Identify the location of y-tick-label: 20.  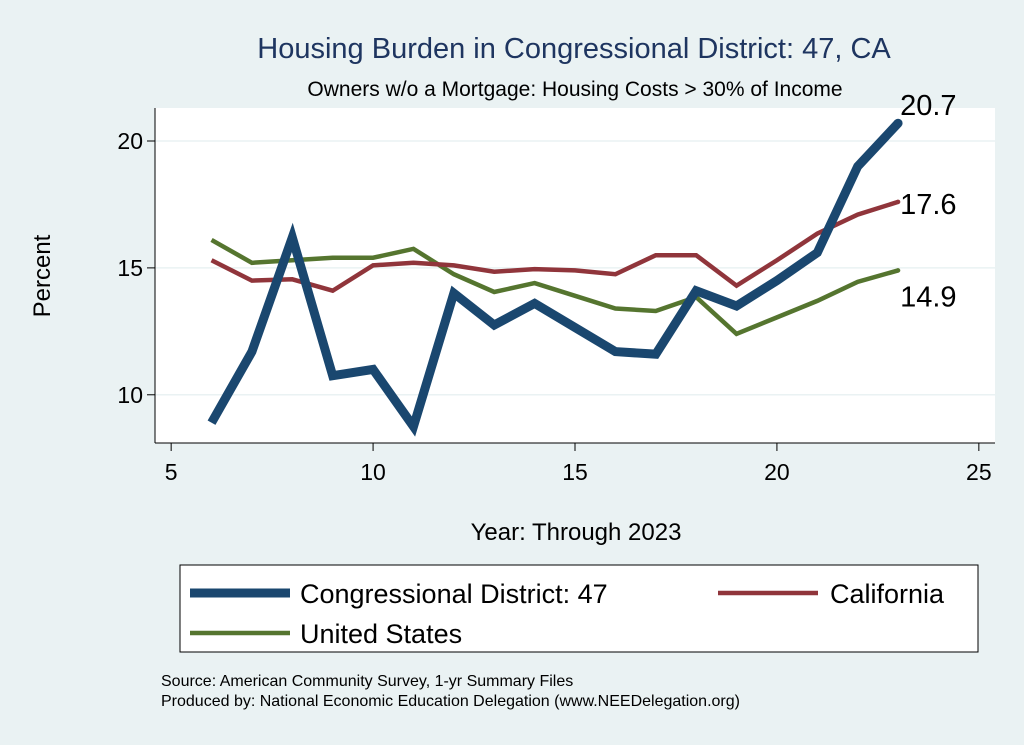
(130, 141).